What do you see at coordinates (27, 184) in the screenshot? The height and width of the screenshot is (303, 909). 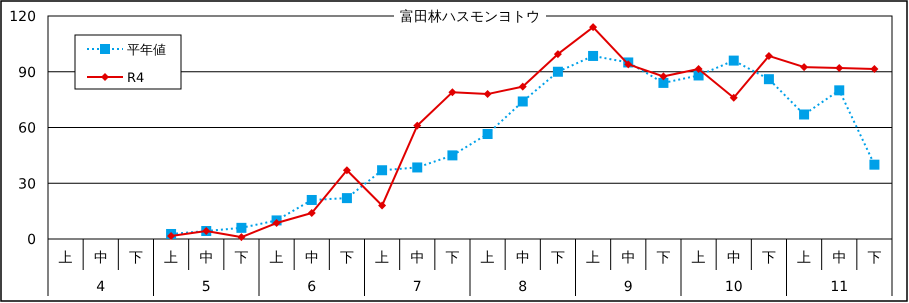 I see `y-tick-label: 30` at bounding box center [27, 184].